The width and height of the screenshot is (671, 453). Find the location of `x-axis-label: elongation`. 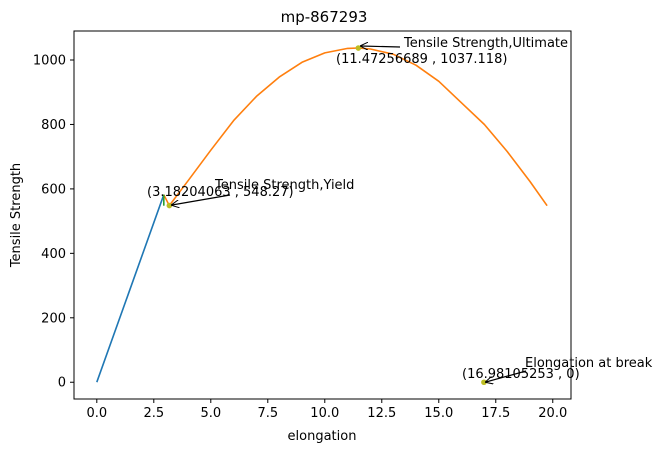

x-axis-label: elongation is located at coordinates (322, 436).